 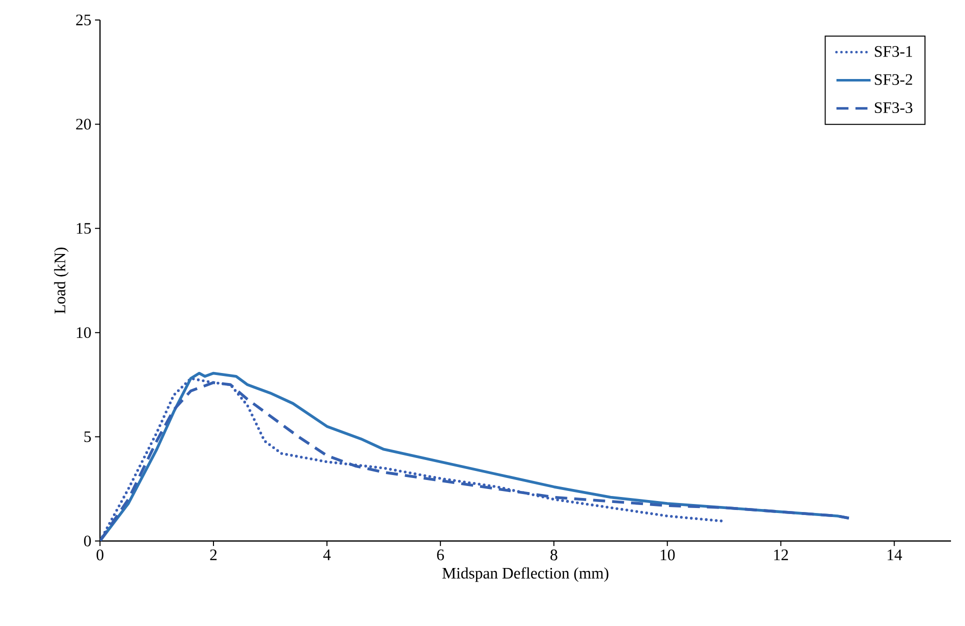 I want to click on legend-label: SF3-1, so click(x=893, y=51).